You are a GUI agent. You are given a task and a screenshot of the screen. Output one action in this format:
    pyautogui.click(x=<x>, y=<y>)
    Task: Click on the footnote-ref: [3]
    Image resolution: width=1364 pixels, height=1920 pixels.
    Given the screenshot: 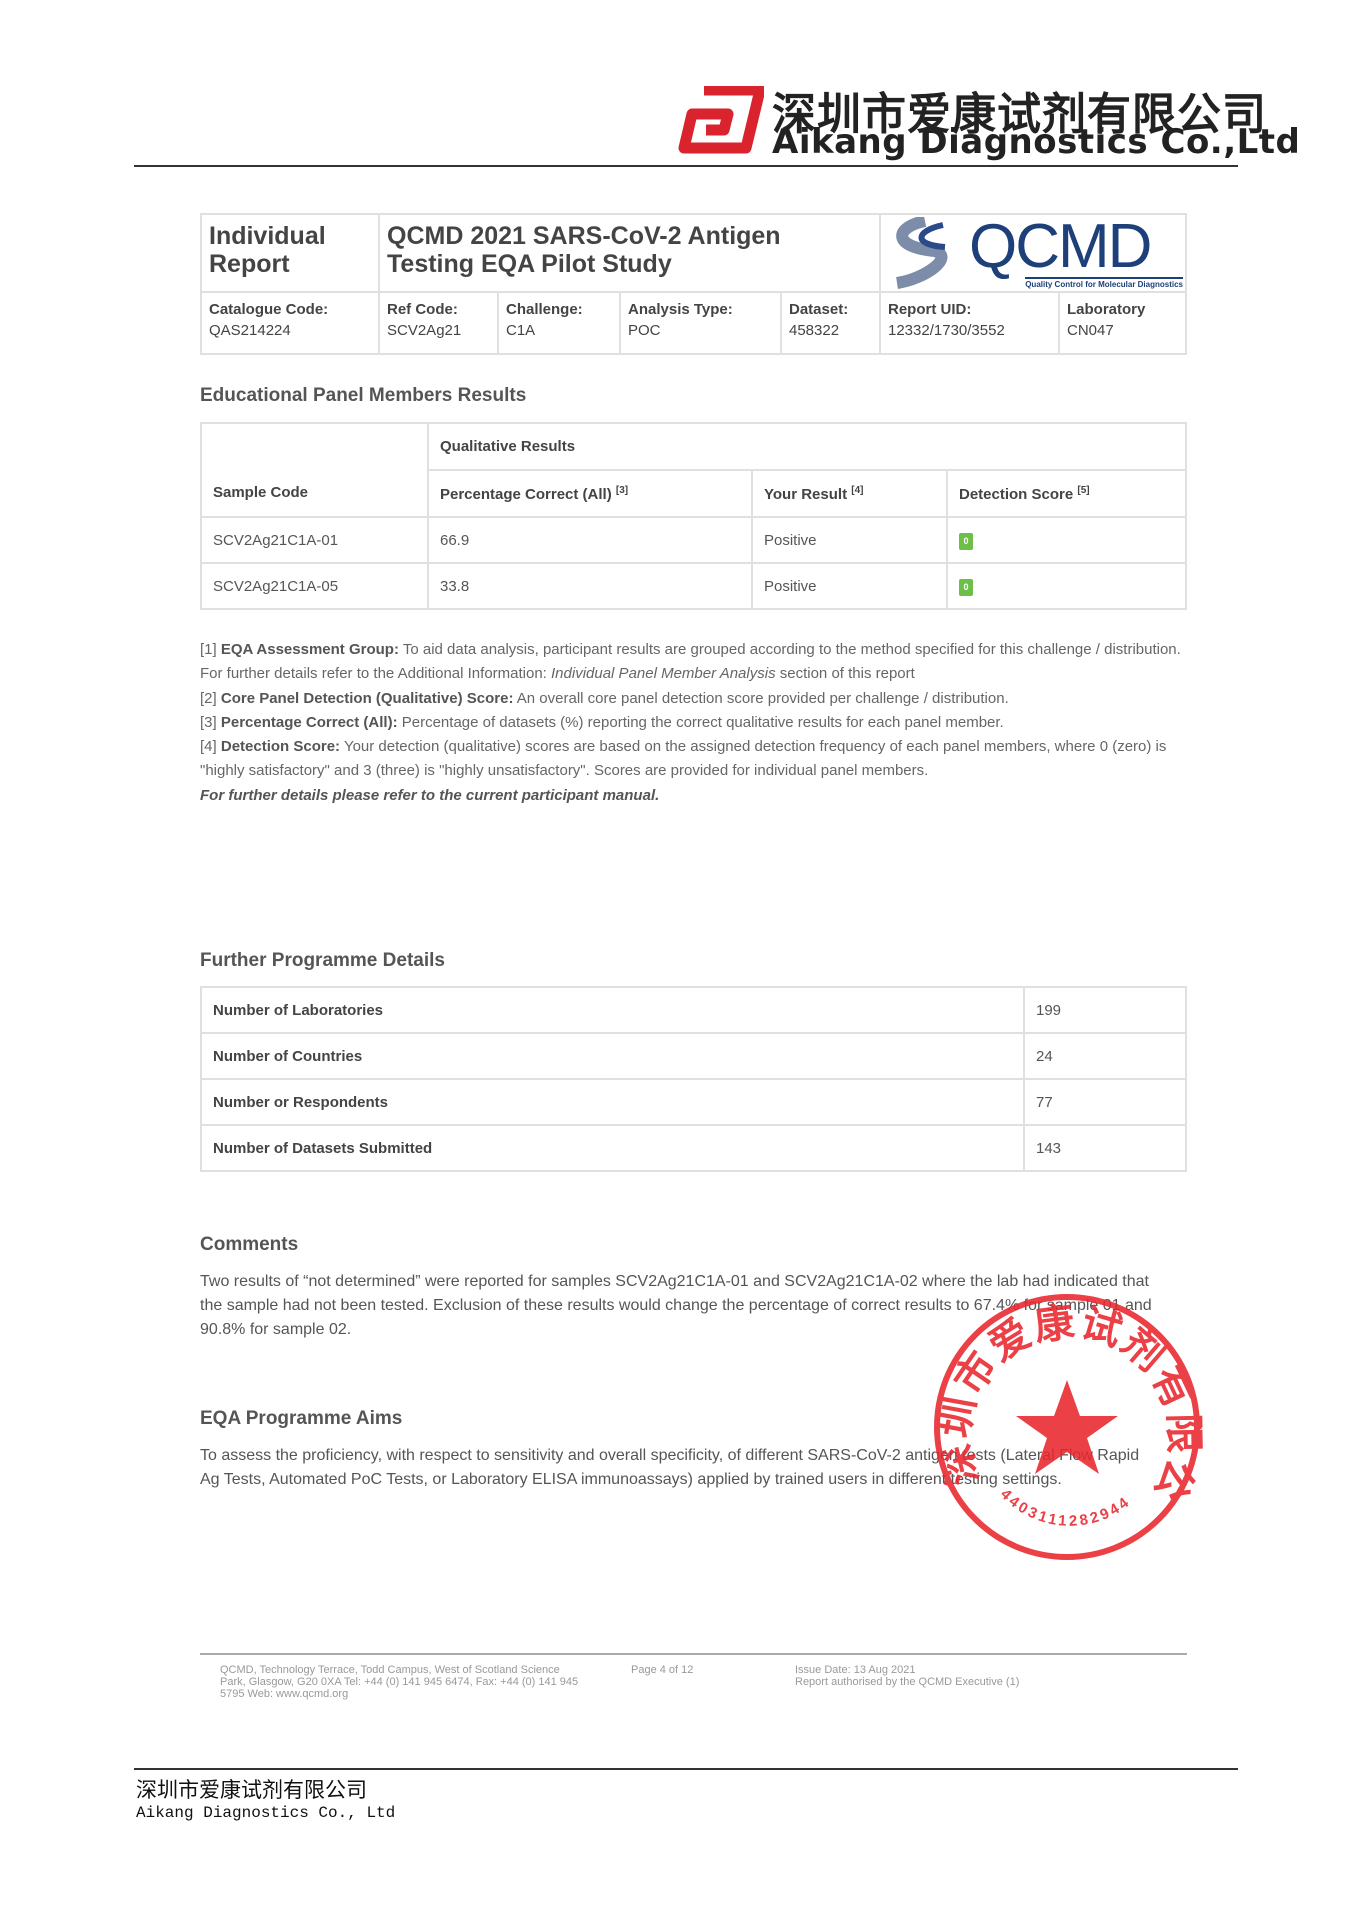 What is the action you would take?
    pyautogui.click(x=622, y=490)
    